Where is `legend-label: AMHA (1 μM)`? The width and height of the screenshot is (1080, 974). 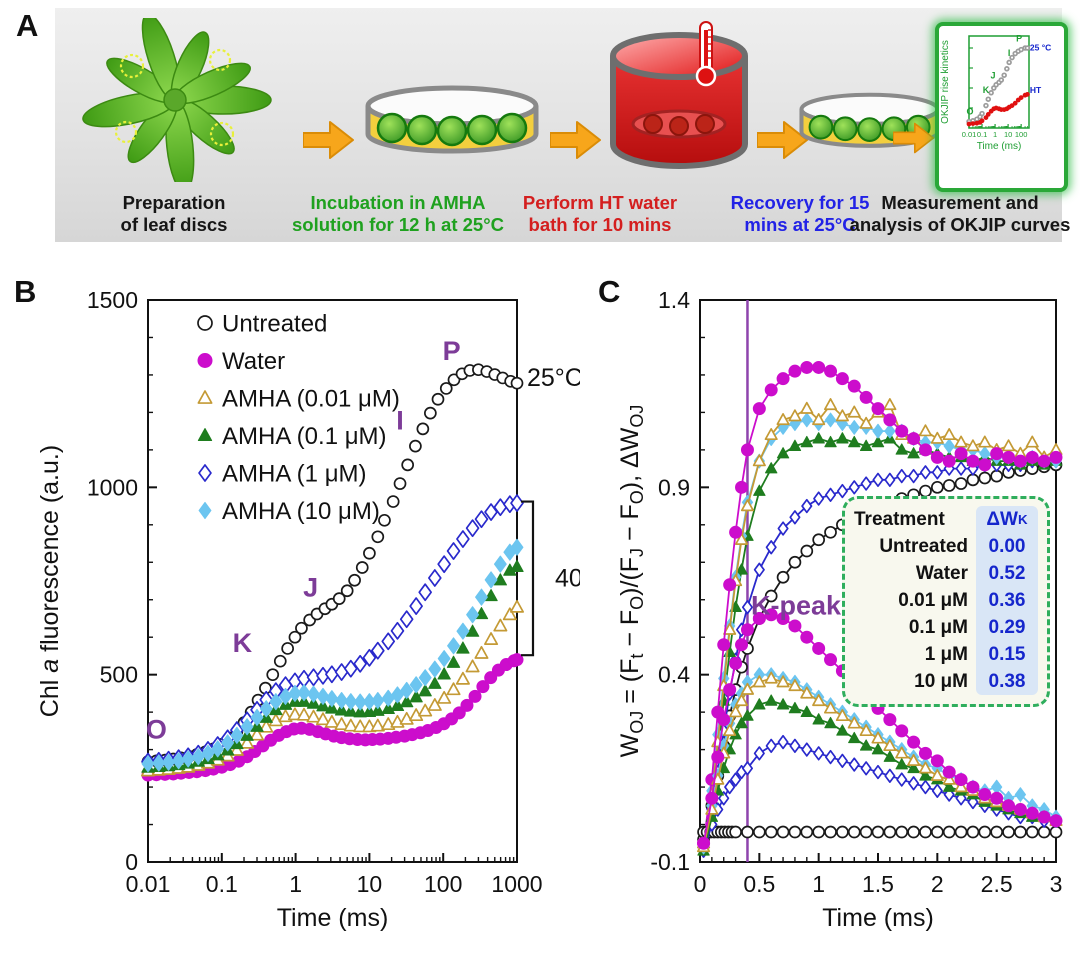 legend-label: AMHA (1 μM) is located at coordinates (294, 473).